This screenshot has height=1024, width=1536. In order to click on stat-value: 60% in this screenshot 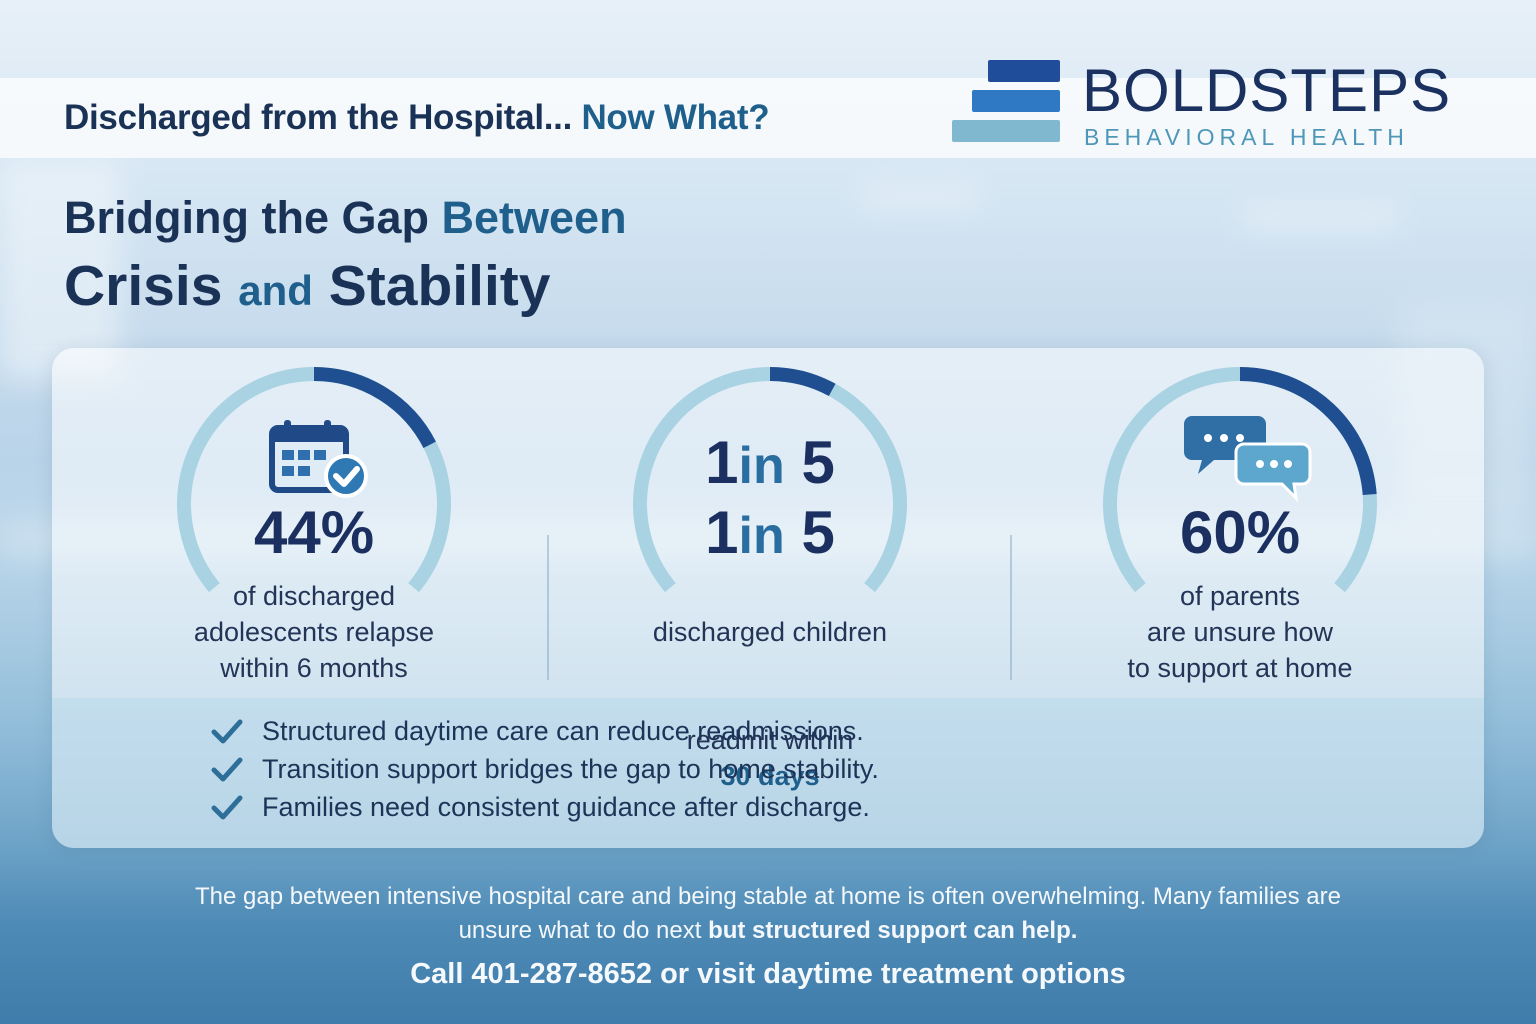, I will do `click(1240, 532)`.